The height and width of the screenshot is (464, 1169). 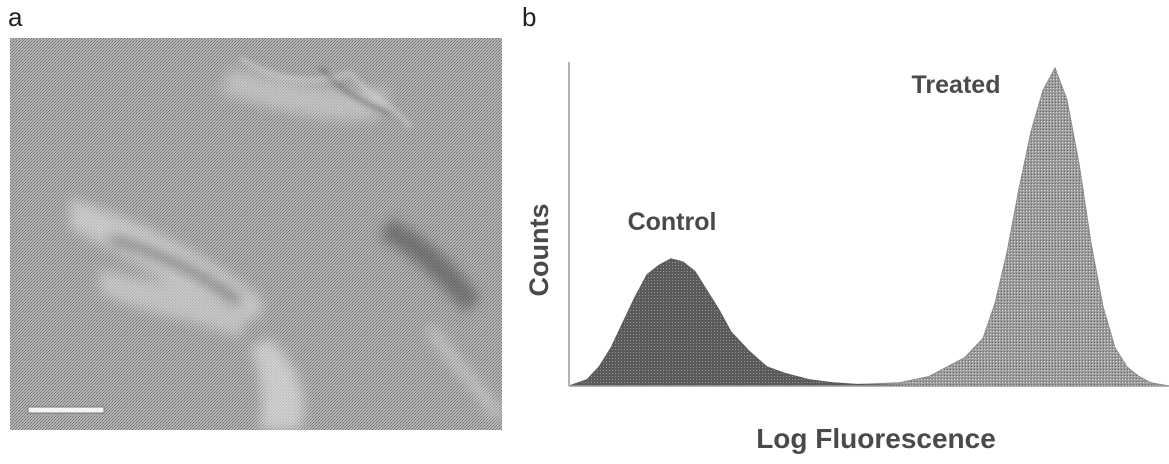 I want to click on series-label-control: Control, so click(x=672, y=222).